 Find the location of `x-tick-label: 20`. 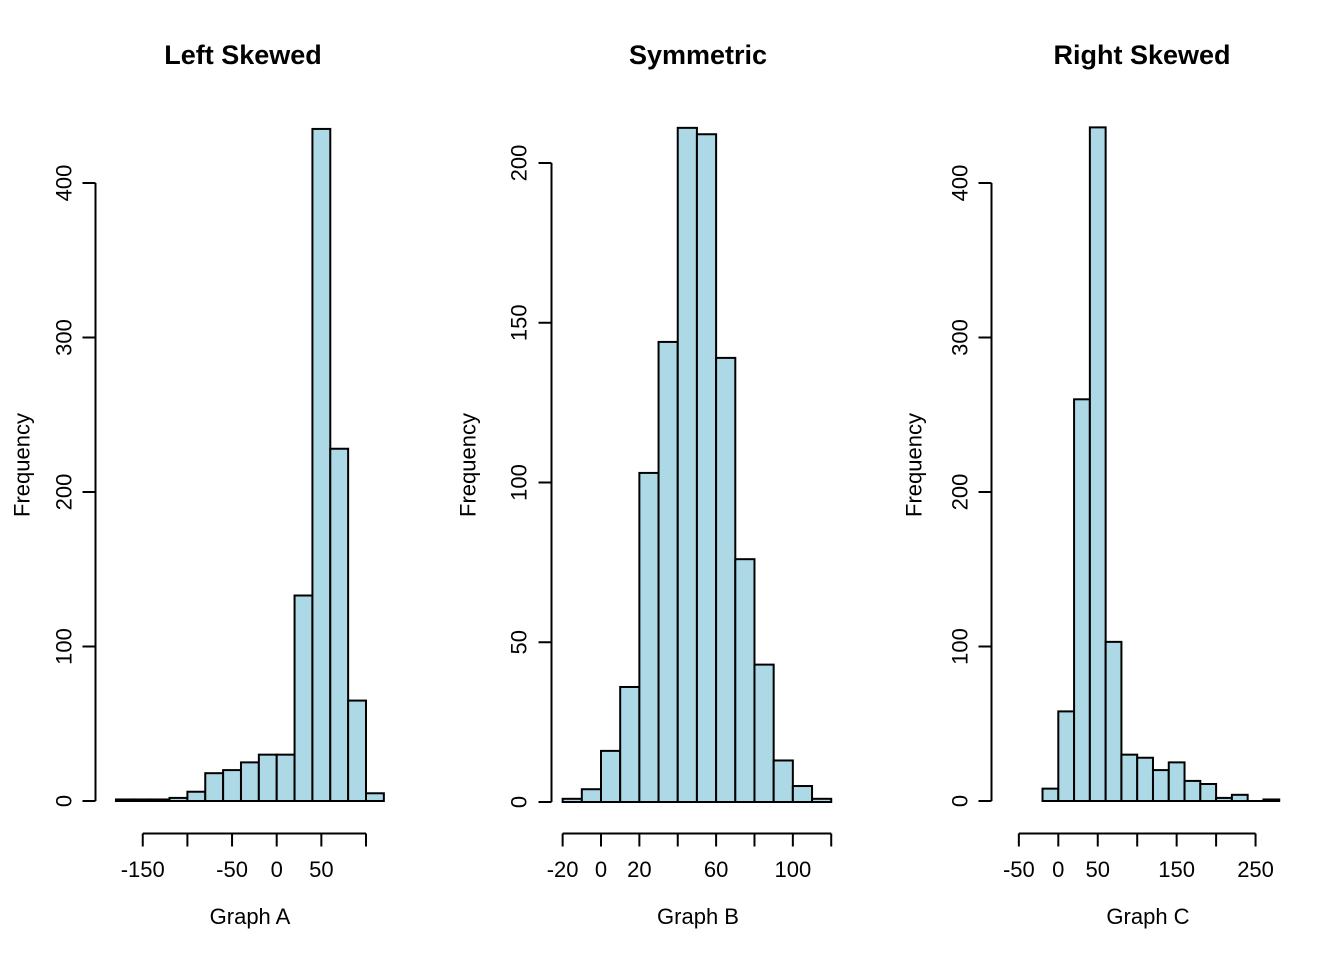

x-tick-label: 20 is located at coordinates (639, 869).